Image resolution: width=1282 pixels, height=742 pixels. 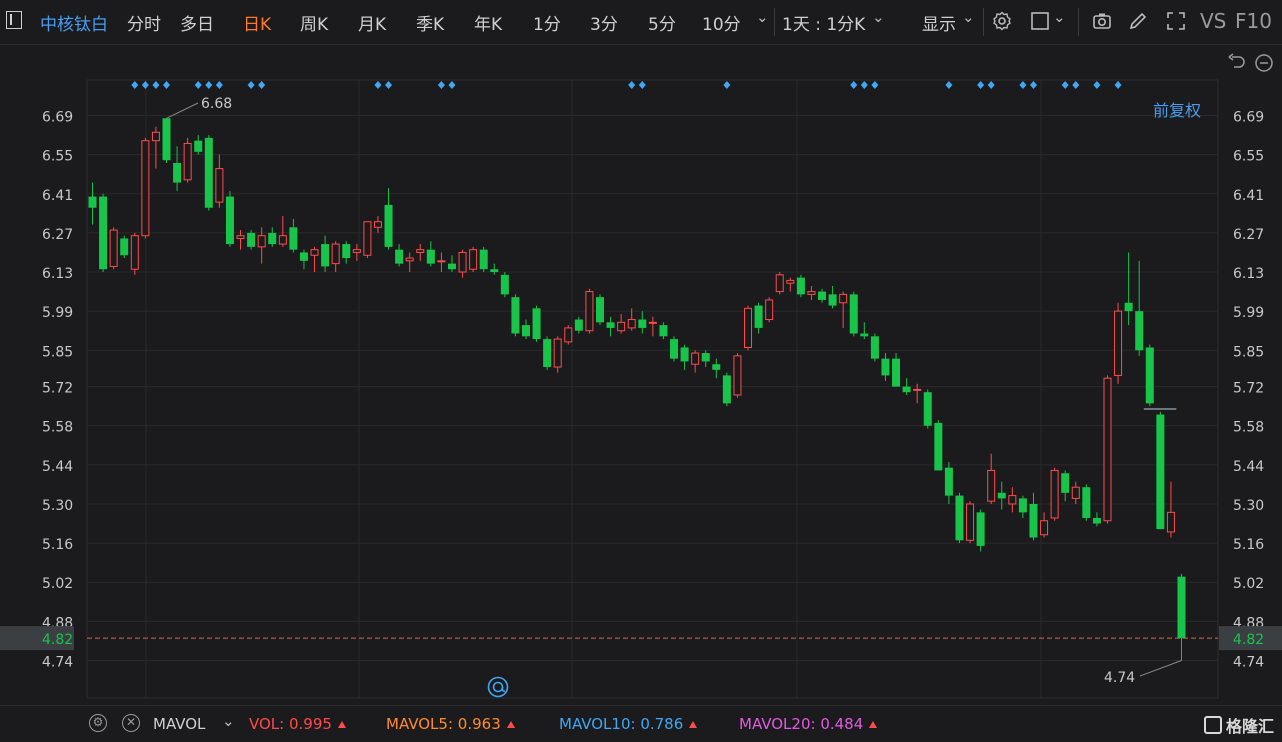 I want to click on y-tick-label: 5.85, so click(x=1248, y=352).